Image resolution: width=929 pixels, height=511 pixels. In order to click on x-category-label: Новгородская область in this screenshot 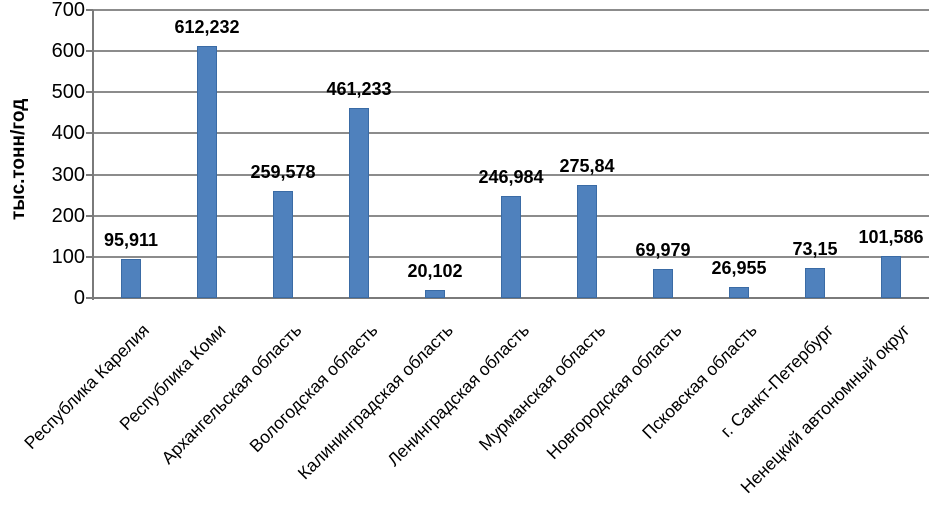, I will do `click(614, 392)`.